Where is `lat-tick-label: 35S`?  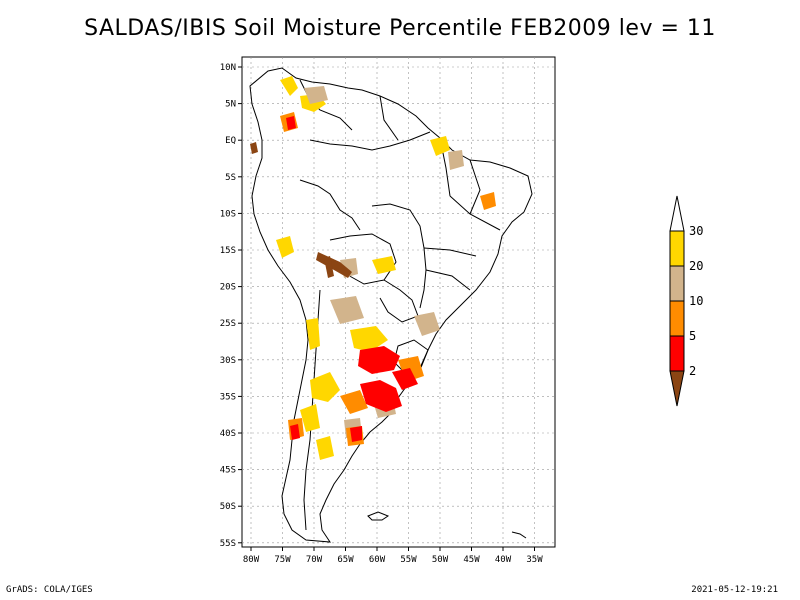 lat-tick-label: 35S is located at coordinates (228, 397).